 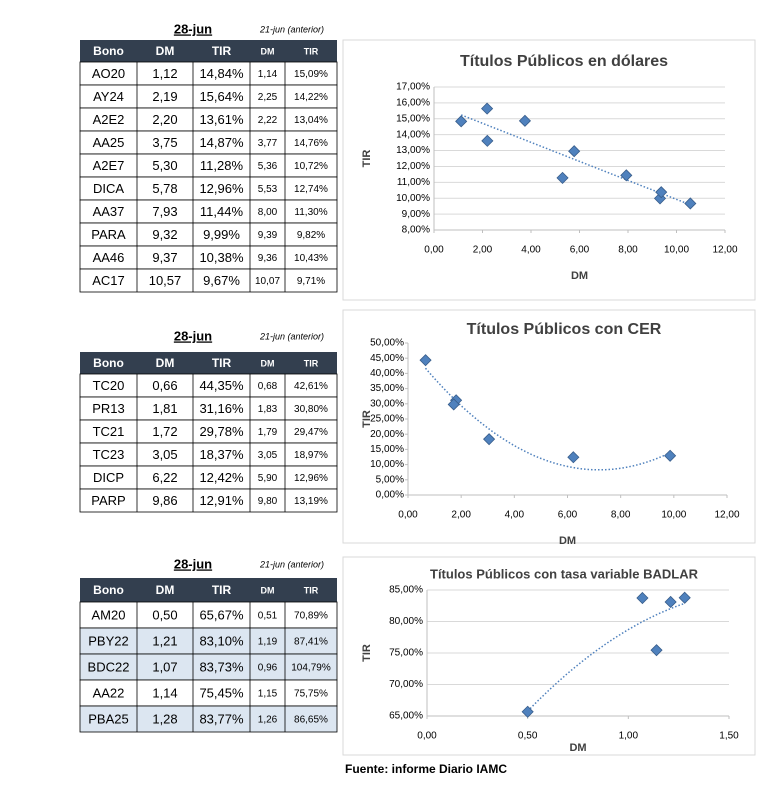 I want to click on table-cell: 10,38%, so click(x=221, y=257).